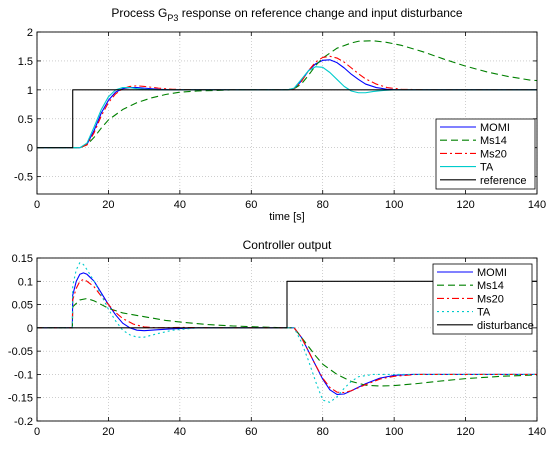 The width and height of the screenshot is (550, 460). Describe the element at coordinates (22, 259) in the screenshot. I see `y-tick-label: 0.15` at that location.